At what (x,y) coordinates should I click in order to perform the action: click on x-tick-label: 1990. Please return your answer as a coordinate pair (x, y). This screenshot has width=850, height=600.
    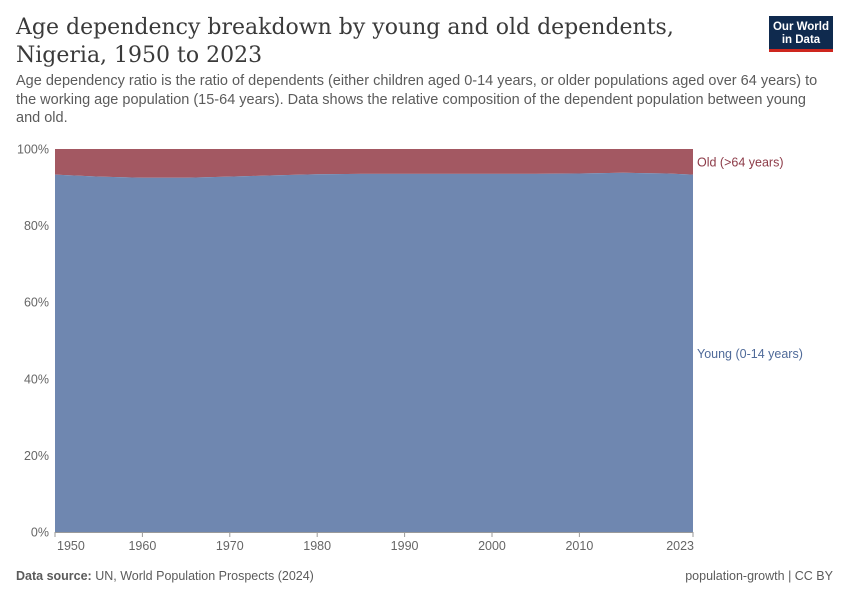
    Looking at the image, I should click on (405, 546).